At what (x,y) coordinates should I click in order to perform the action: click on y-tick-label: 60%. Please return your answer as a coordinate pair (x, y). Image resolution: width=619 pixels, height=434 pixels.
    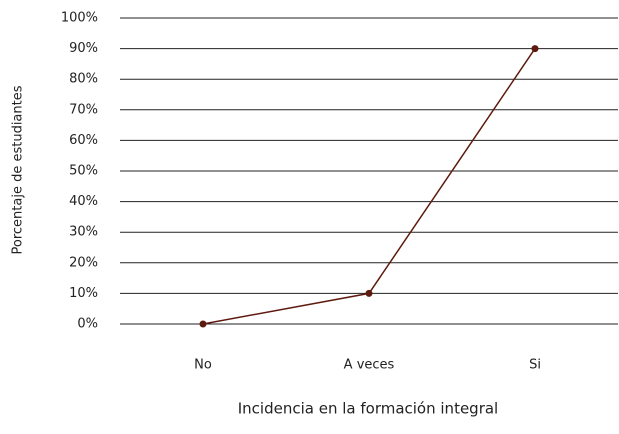
    Looking at the image, I should click on (83, 140).